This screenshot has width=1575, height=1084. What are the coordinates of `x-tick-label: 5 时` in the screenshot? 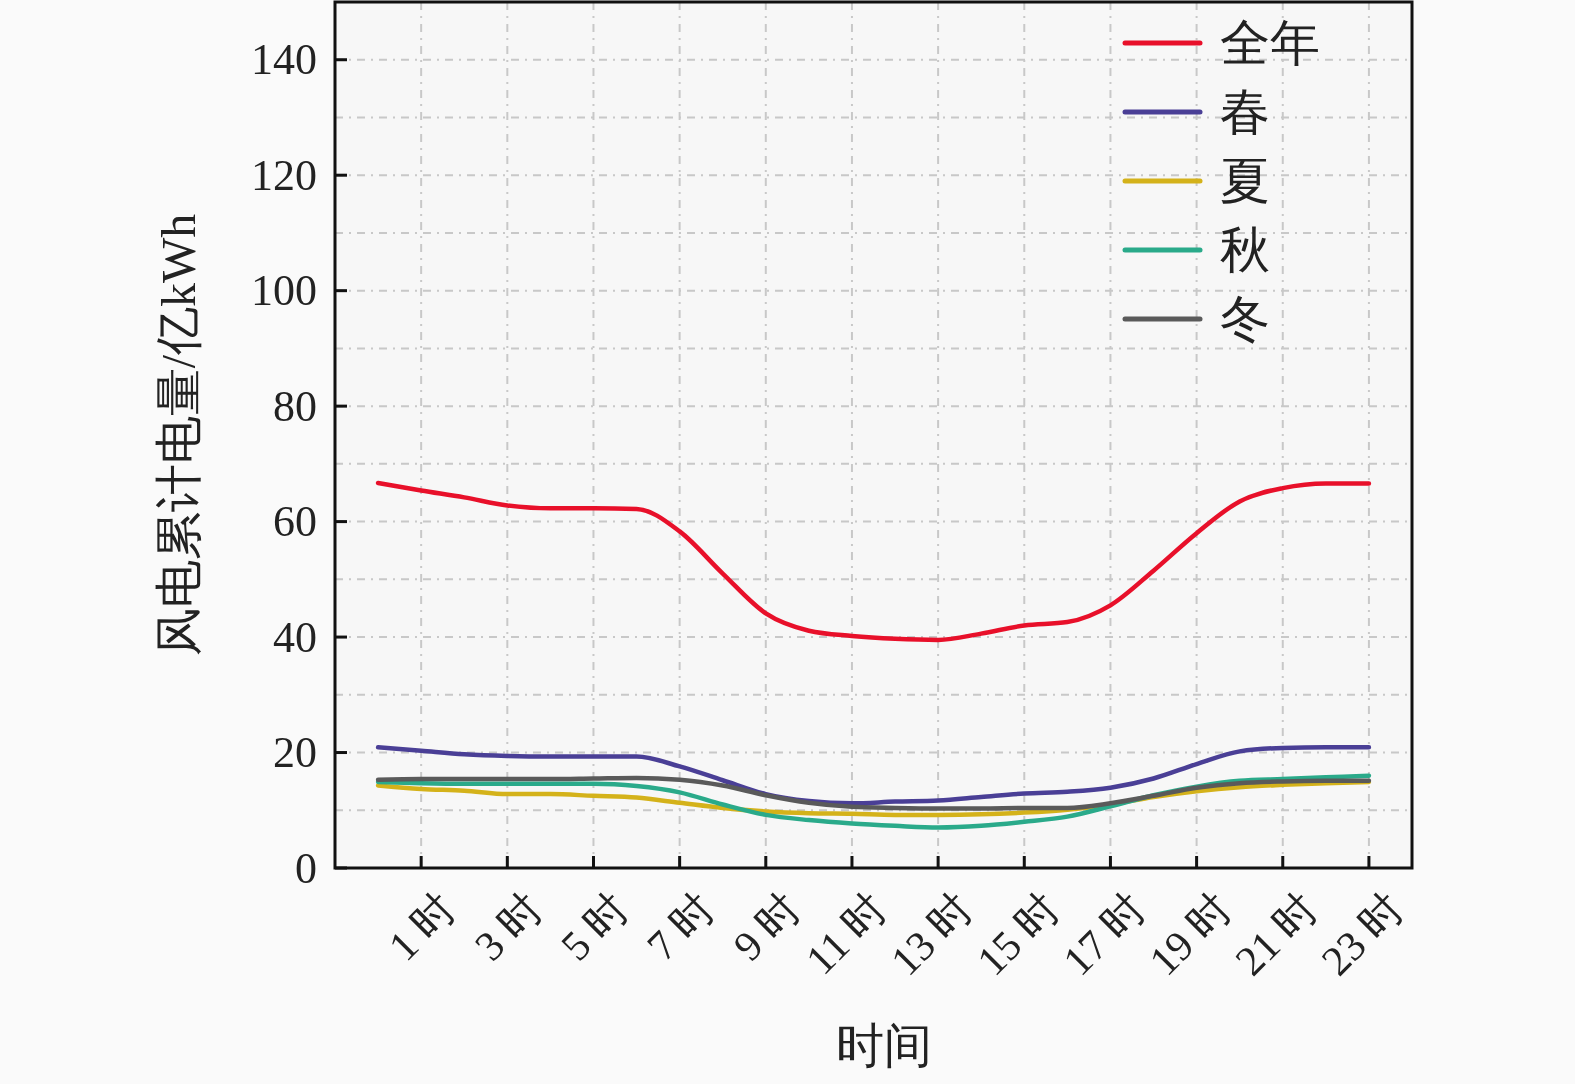 It's located at (594, 927).